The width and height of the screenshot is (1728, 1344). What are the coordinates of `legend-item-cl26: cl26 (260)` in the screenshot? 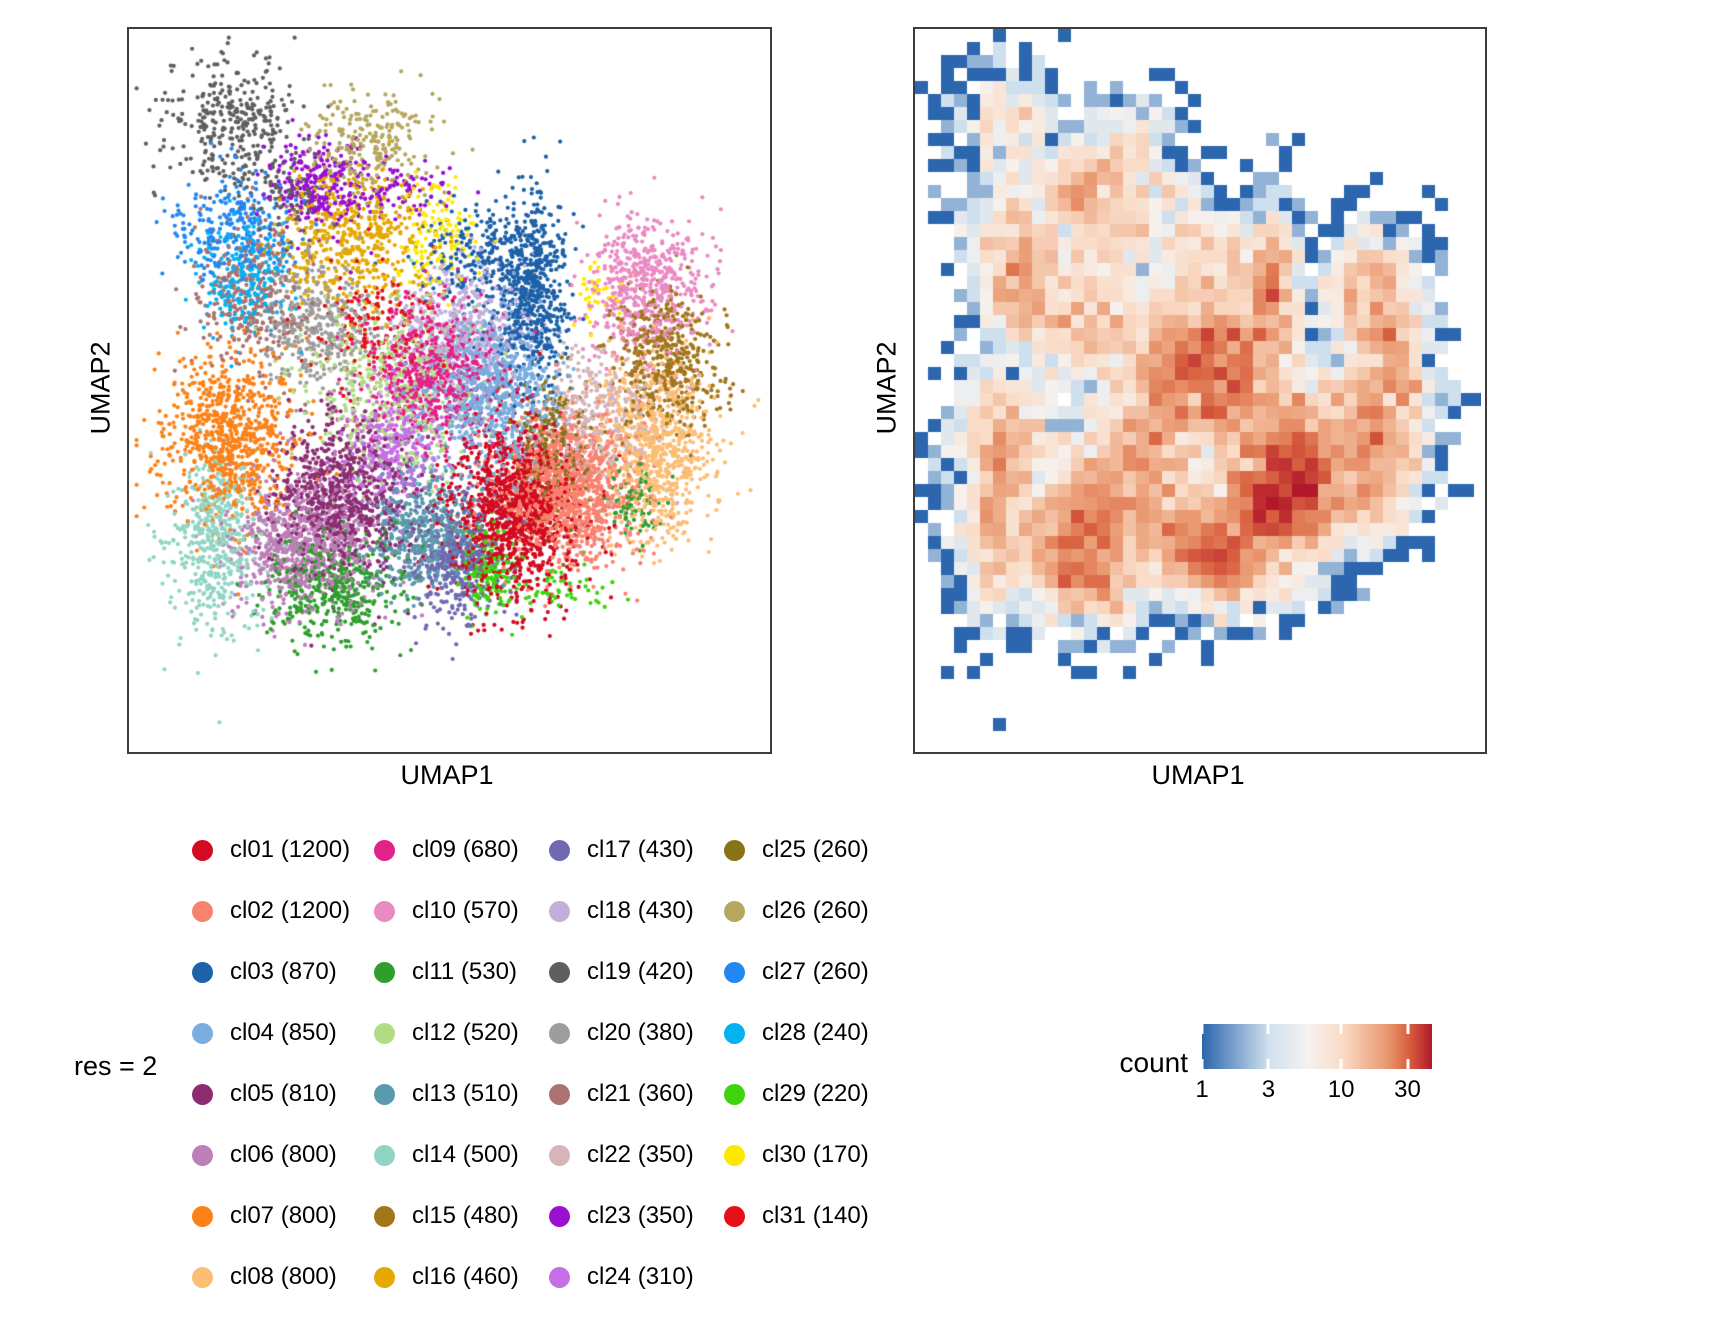 It's located at (796, 911).